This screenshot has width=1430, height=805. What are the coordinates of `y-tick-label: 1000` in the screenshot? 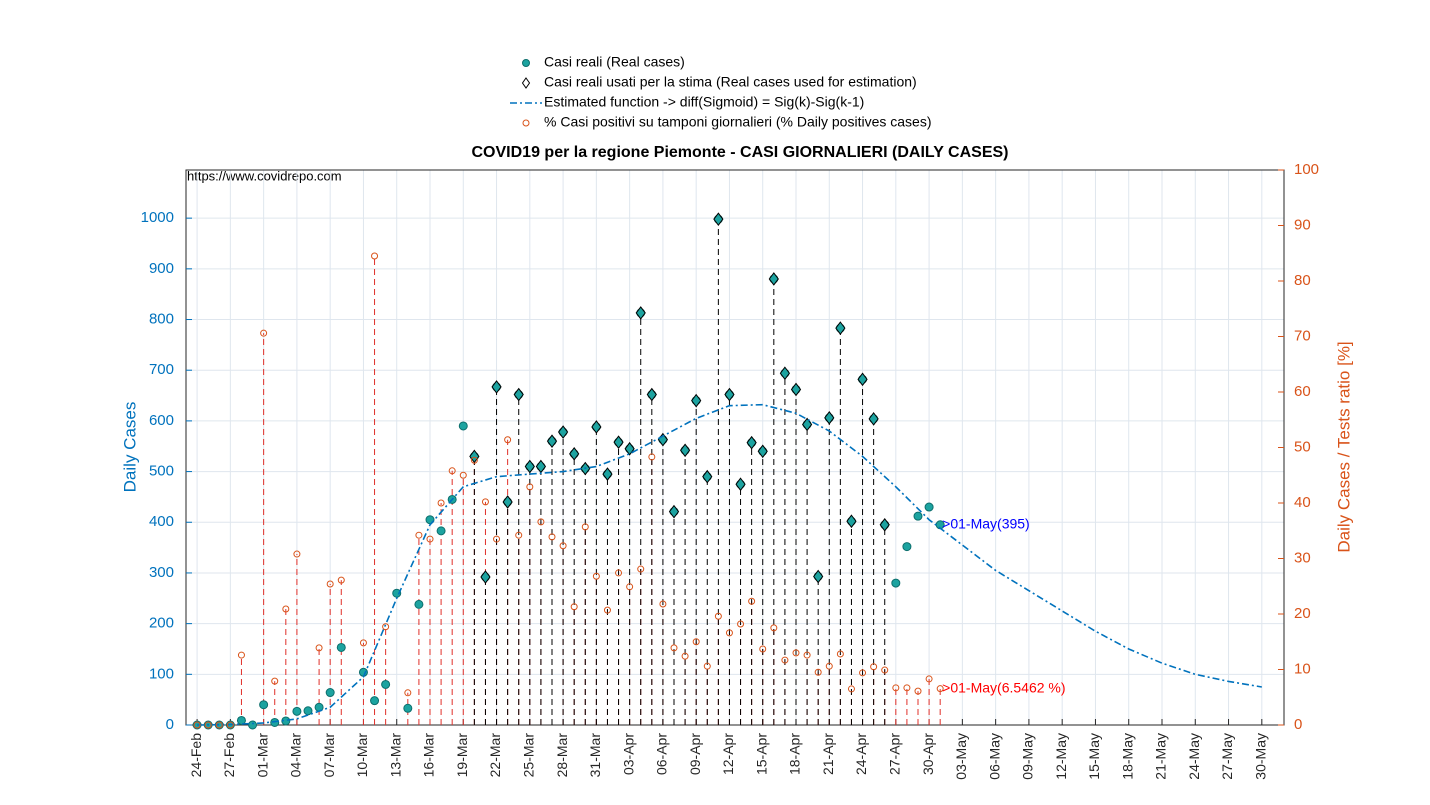 It's located at (157, 217).